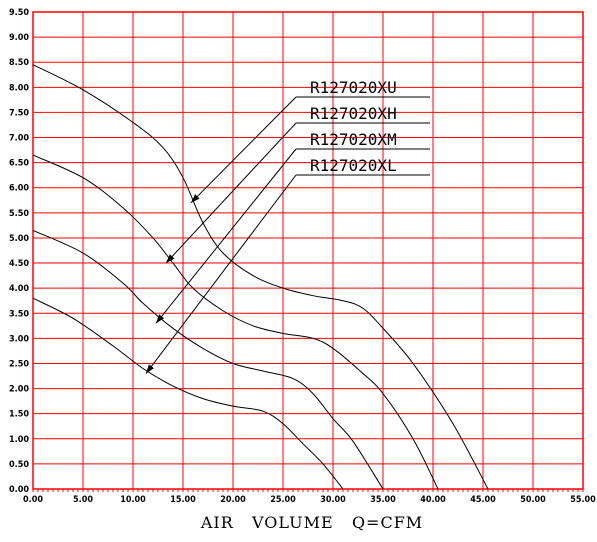 The image size is (597, 542). What do you see at coordinates (383, 500) in the screenshot?
I see `x-tick-label: 35.00` at bounding box center [383, 500].